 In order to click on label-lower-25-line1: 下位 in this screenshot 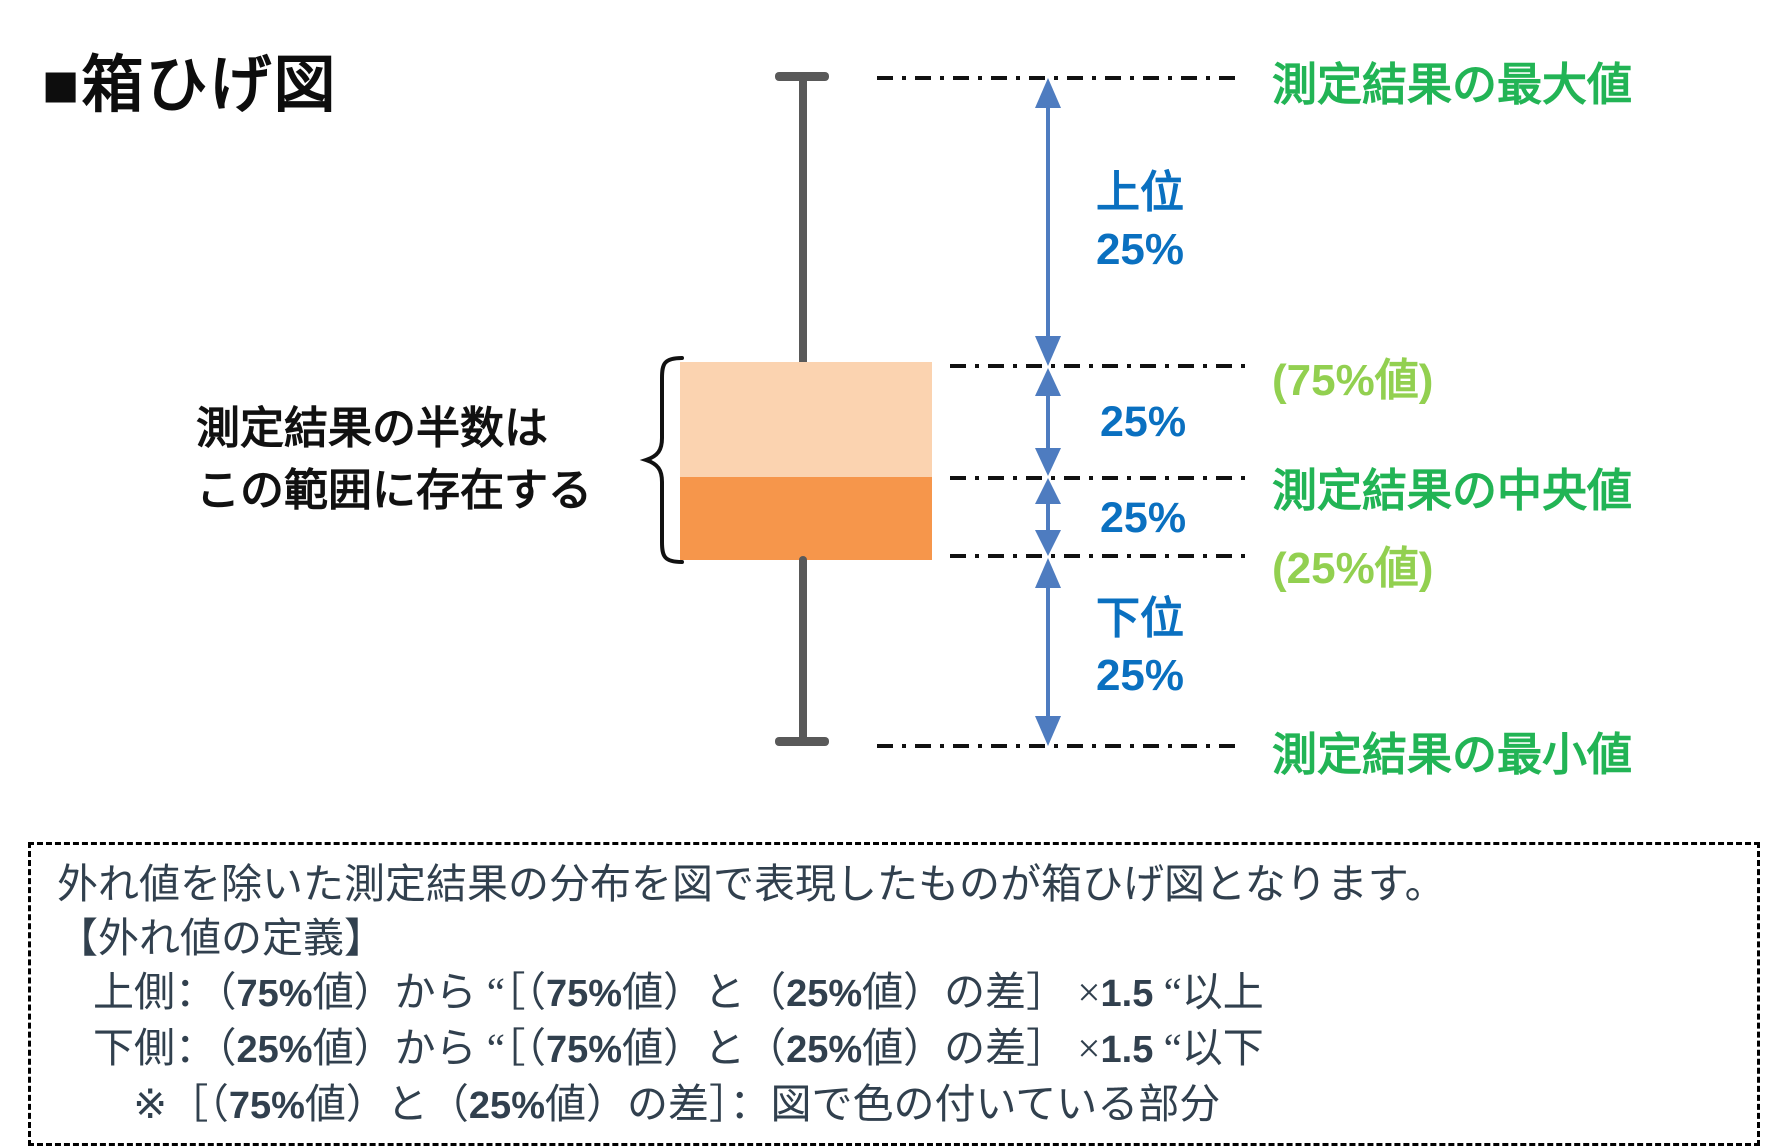, I will do `click(1140, 618)`.